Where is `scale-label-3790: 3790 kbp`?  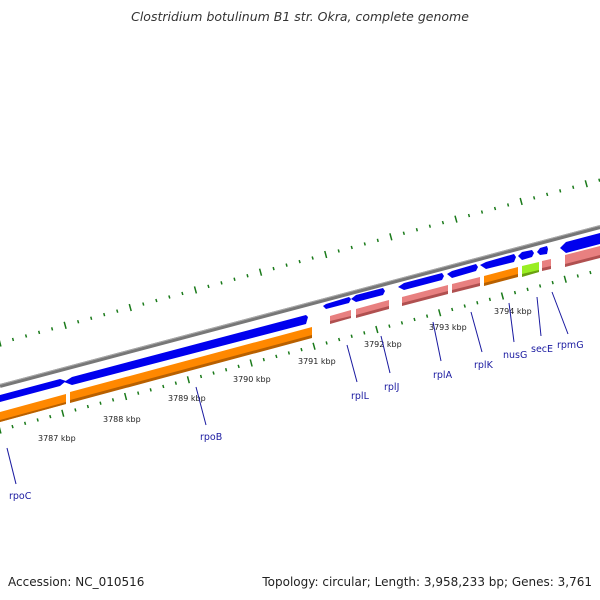 scale-label-3790: 3790 kbp is located at coordinates (252, 379).